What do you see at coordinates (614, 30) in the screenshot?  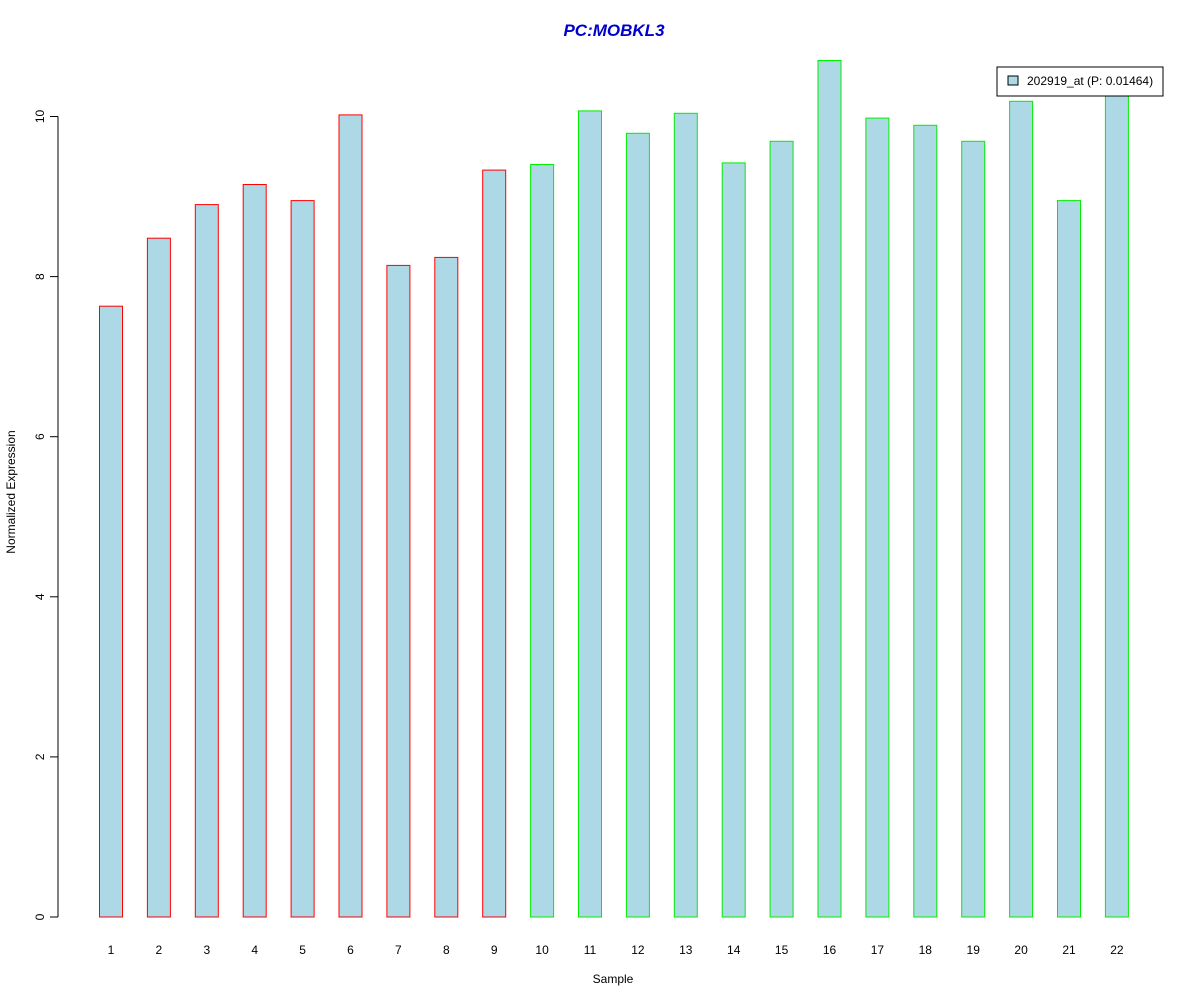 I see `chart-title: PC:MOBKL3` at bounding box center [614, 30].